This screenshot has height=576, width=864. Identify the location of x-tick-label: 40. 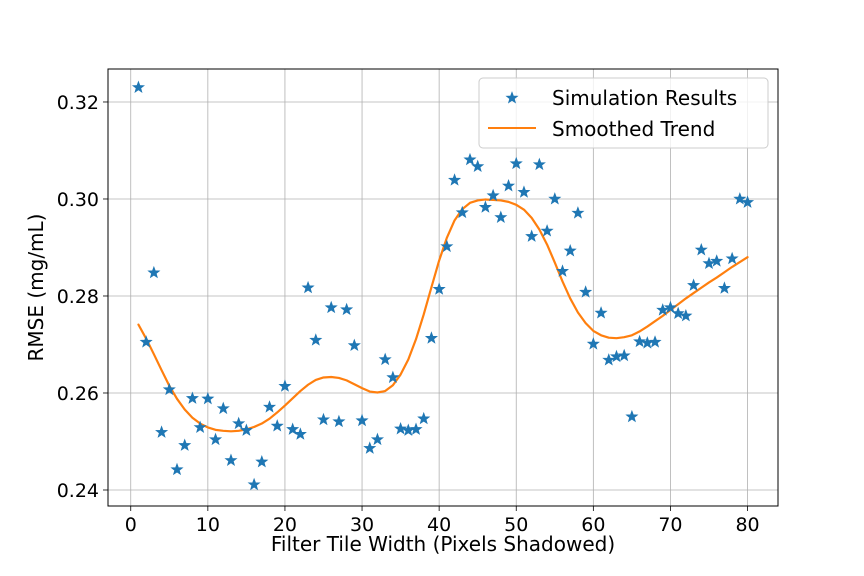
(439, 525).